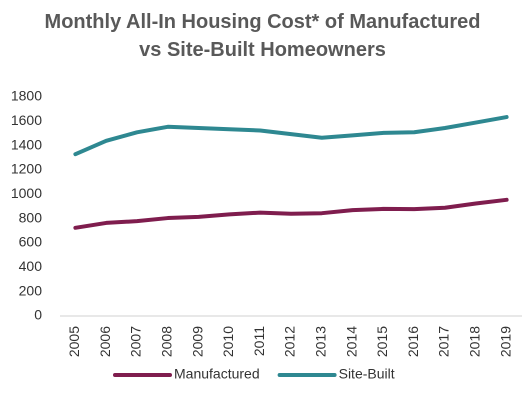  What do you see at coordinates (31, 290) in the screenshot?
I see `y-tick-label: 200` at bounding box center [31, 290].